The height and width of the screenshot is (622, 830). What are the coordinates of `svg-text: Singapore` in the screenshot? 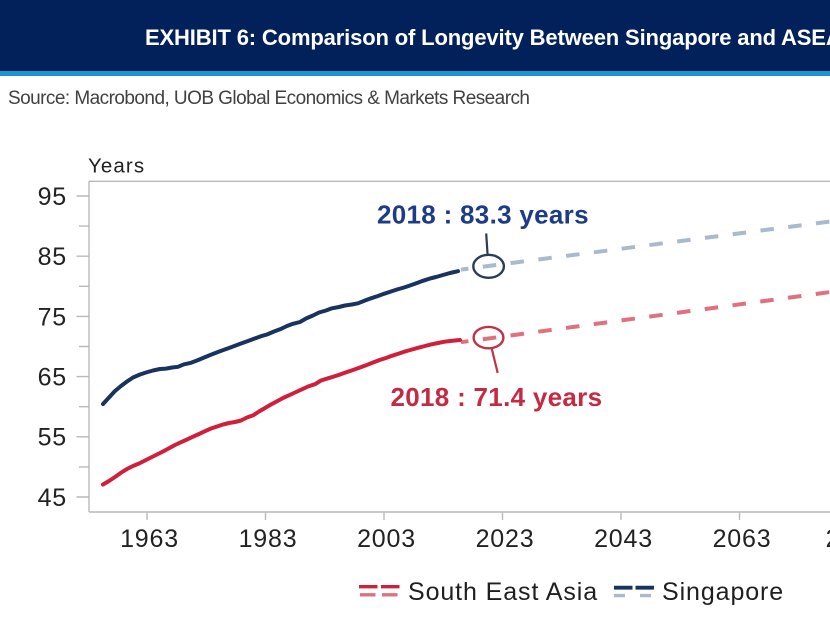 It's located at (723, 592).